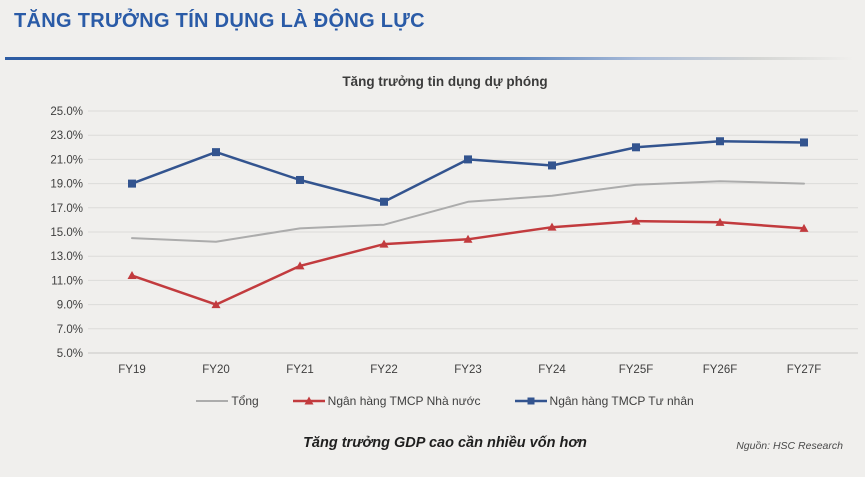 This screenshot has height=477, width=865. What do you see at coordinates (66, 112) in the screenshot?
I see `y-tick-label: 25.0%` at bounding box center [66, 112].